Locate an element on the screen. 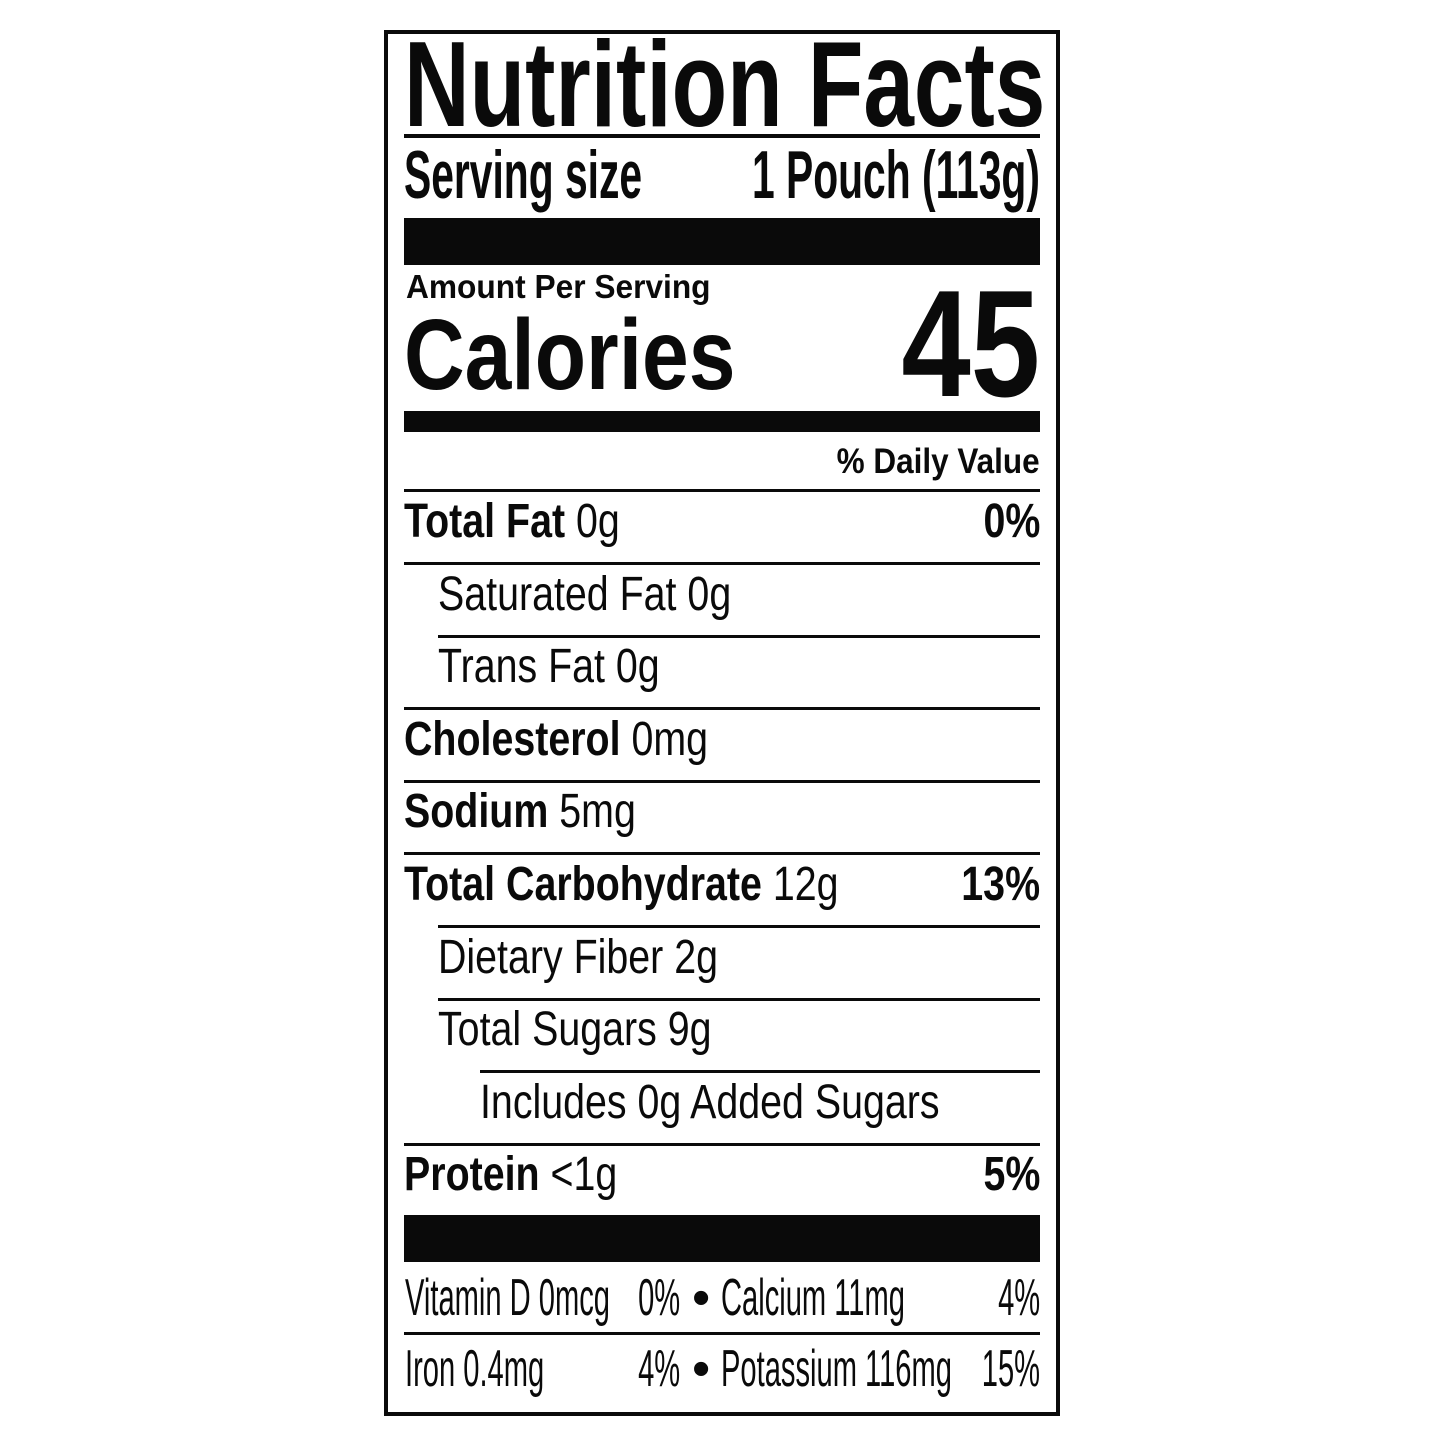 The width and height of the screenshot is (1445, 1445). nutrient-amount: <1g is located at coordinates (584, 1175).